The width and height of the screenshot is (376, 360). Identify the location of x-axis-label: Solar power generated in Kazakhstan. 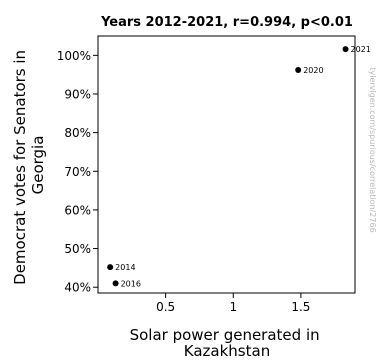
(227, 343).